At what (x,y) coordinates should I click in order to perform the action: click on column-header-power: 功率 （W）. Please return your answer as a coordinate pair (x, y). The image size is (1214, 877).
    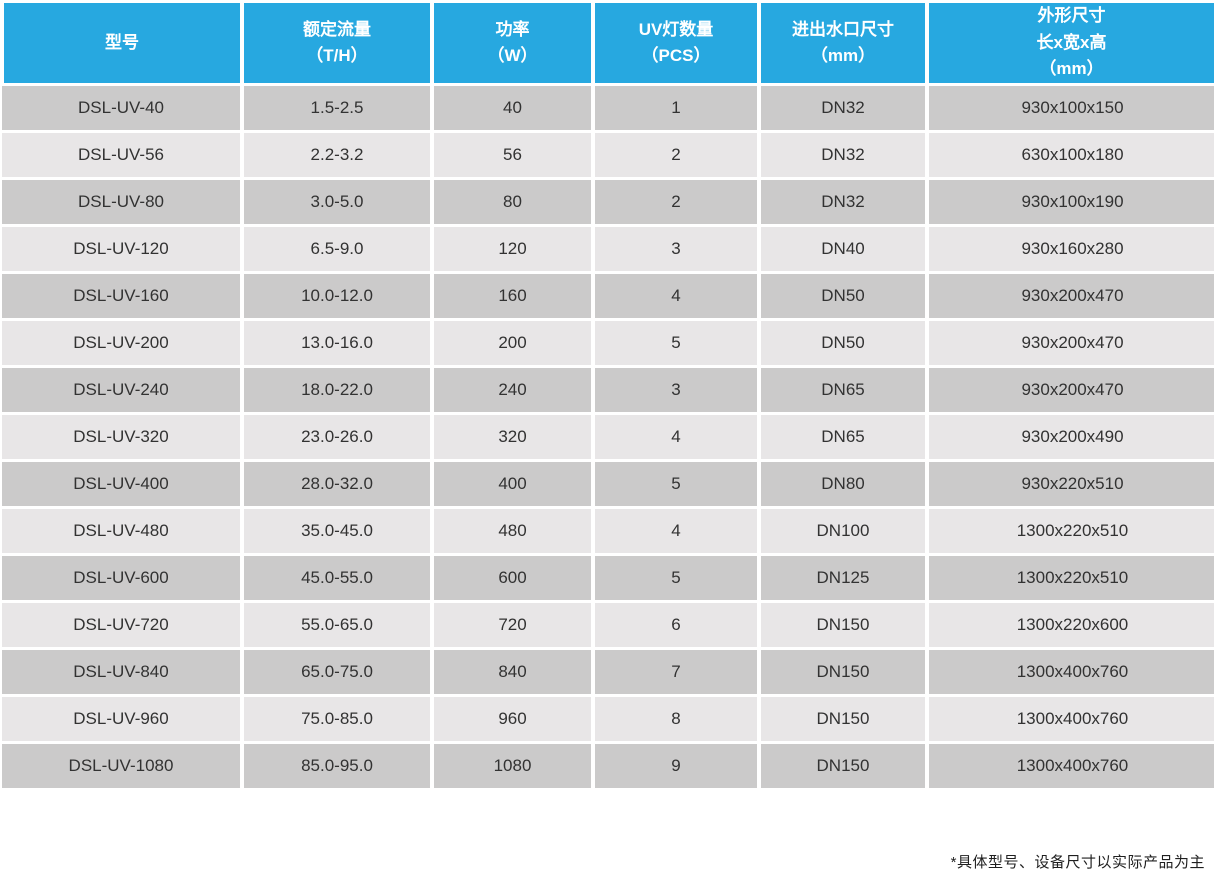
    Looking at the image, I should click on (512, 43).